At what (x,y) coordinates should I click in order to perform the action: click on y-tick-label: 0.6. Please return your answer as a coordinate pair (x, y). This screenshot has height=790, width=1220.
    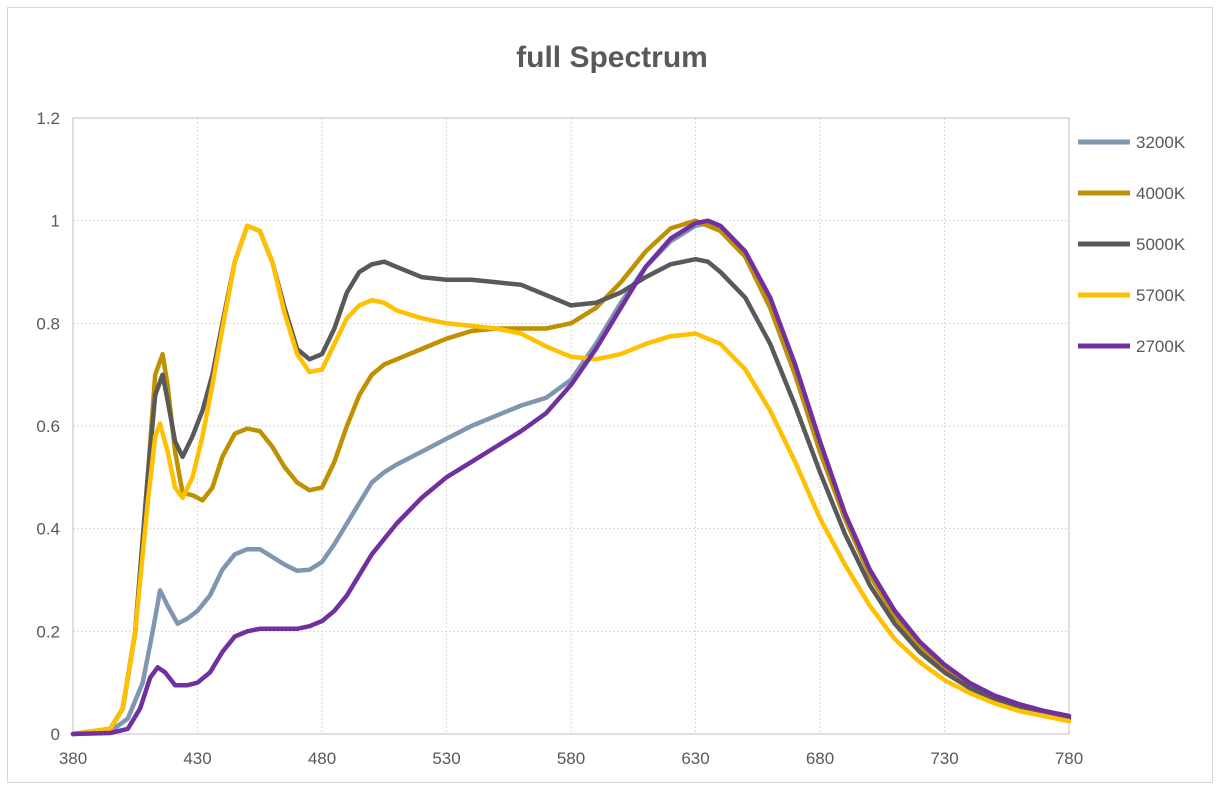
    Looking at the image, I should click on (48, 426).